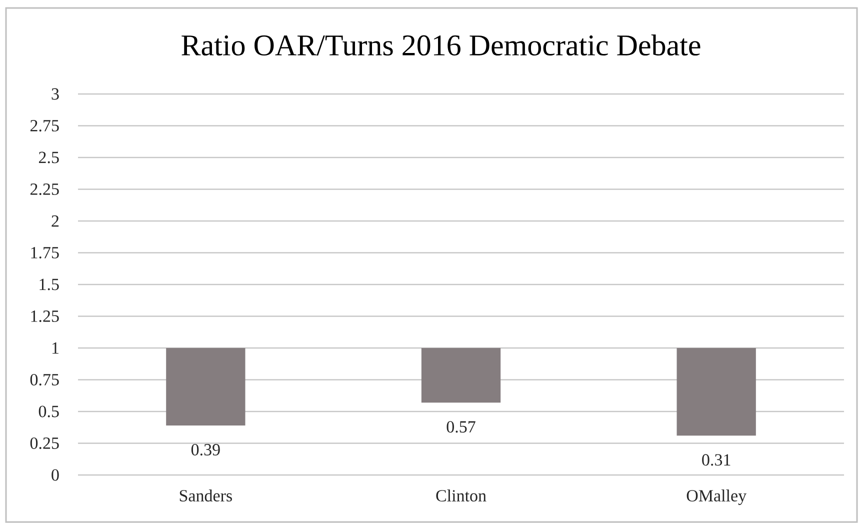 The image size is (862, 523). I want to click on data-label: 0.39, so click(205, 450).